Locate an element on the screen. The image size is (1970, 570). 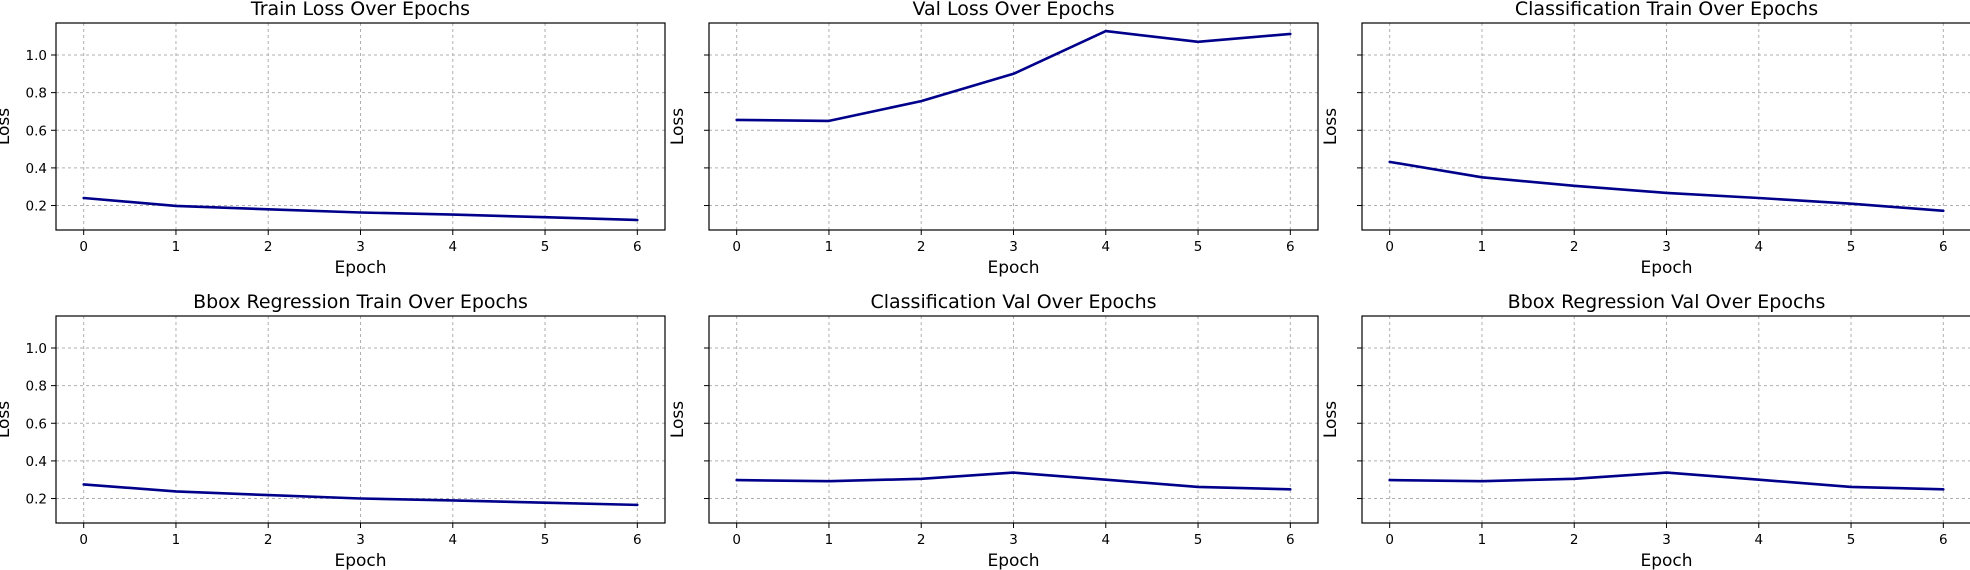
chart-title: Bbox Regression Train Over Epochs is located at coordinates (360, 302).